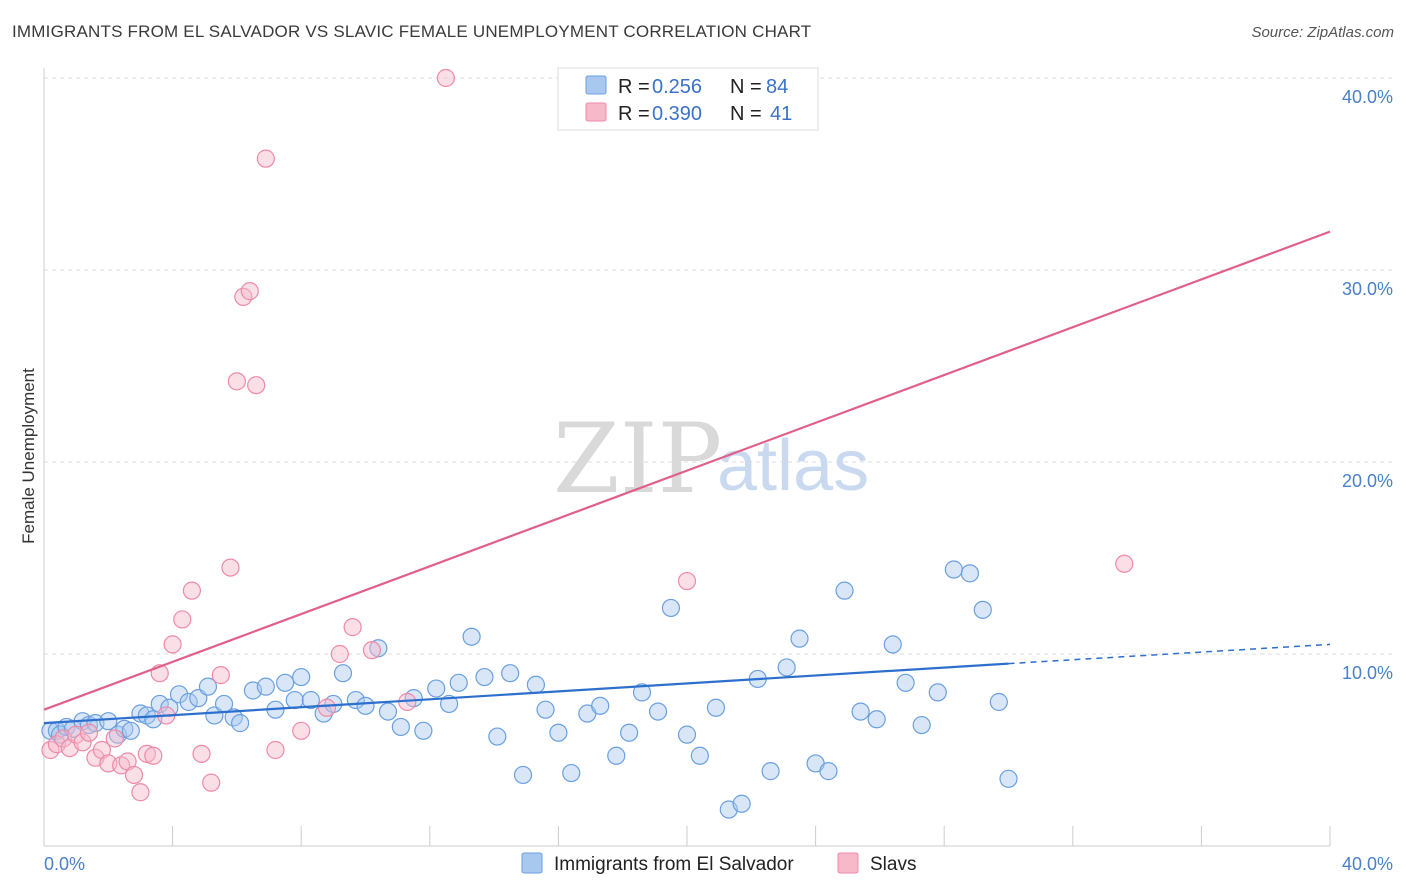 The height and width of the screenshot is (892, 1406). What do you see at coordinates (1367, 864) in the screenshot?
I see `x-tick-label-max: 40.0%` at bounding box center [1367, 864].